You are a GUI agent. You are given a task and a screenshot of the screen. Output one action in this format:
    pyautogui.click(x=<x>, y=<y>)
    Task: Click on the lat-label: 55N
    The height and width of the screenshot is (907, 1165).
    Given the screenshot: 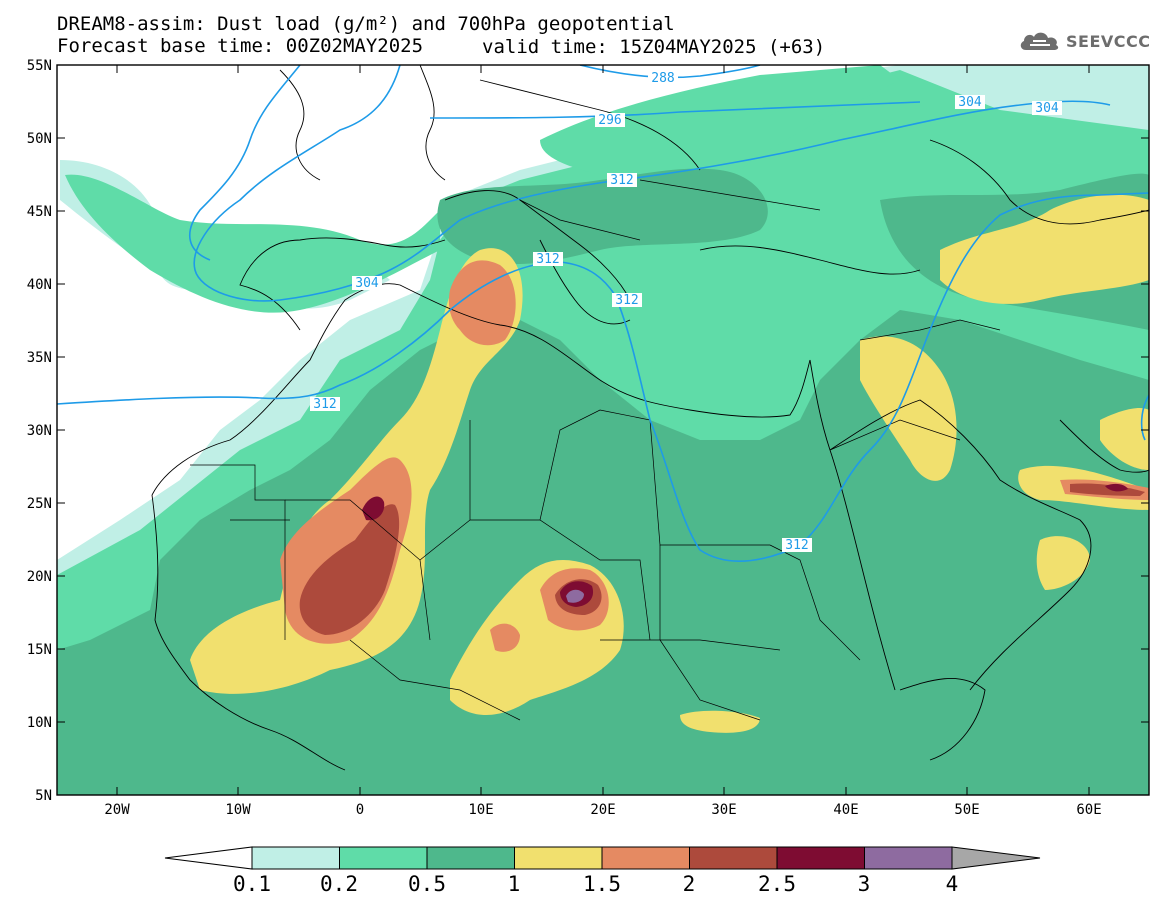 What is the action you would take?
    pyautogui.click(x=39, y=66)
    